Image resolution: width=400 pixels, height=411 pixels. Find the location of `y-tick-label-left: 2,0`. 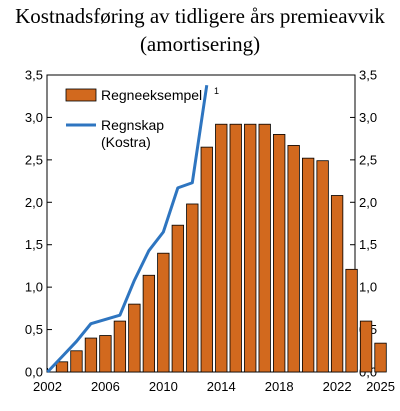

y-tick-label-left: 2,0 is located at coordinates (34, 202).